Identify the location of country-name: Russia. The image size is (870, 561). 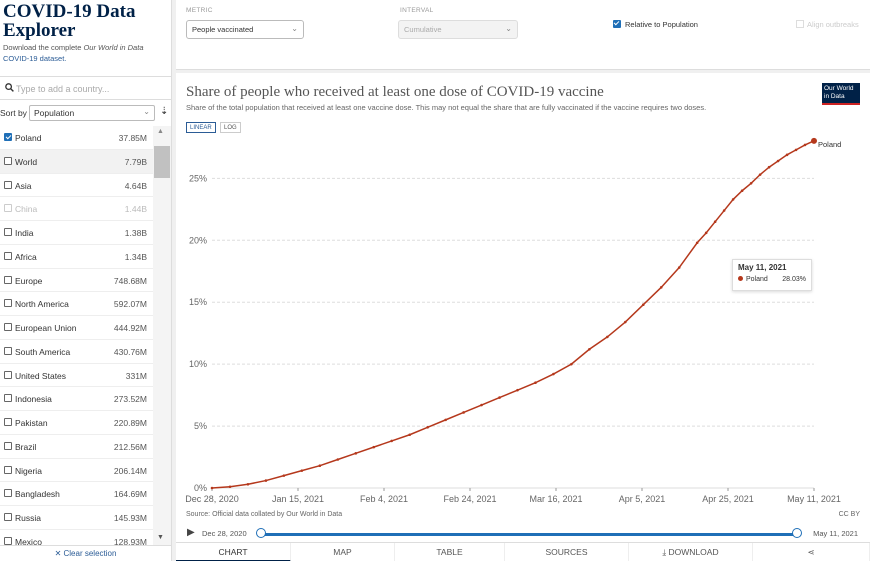
(28, 518).